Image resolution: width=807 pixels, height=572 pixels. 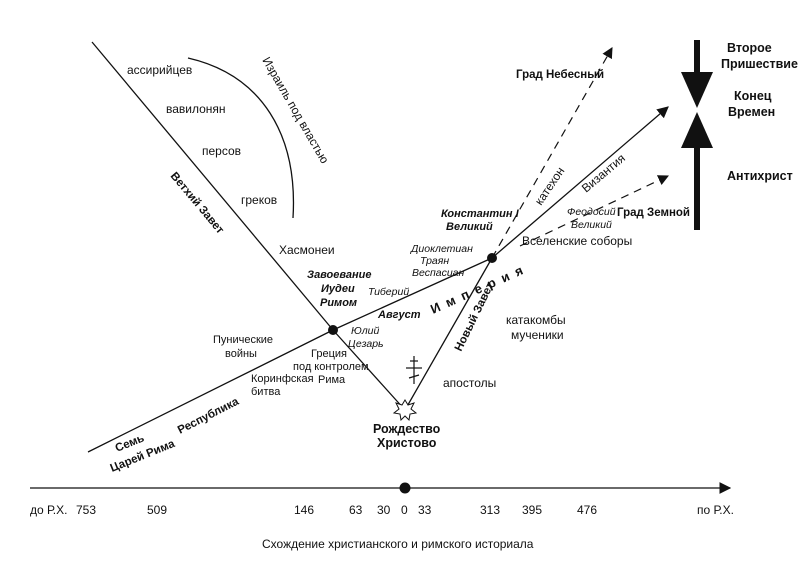 What do you see at coordinates (759, 64) in the screenshot?
I see `label-second-coming-2: Пришествие` at bounding box center [759, 64].